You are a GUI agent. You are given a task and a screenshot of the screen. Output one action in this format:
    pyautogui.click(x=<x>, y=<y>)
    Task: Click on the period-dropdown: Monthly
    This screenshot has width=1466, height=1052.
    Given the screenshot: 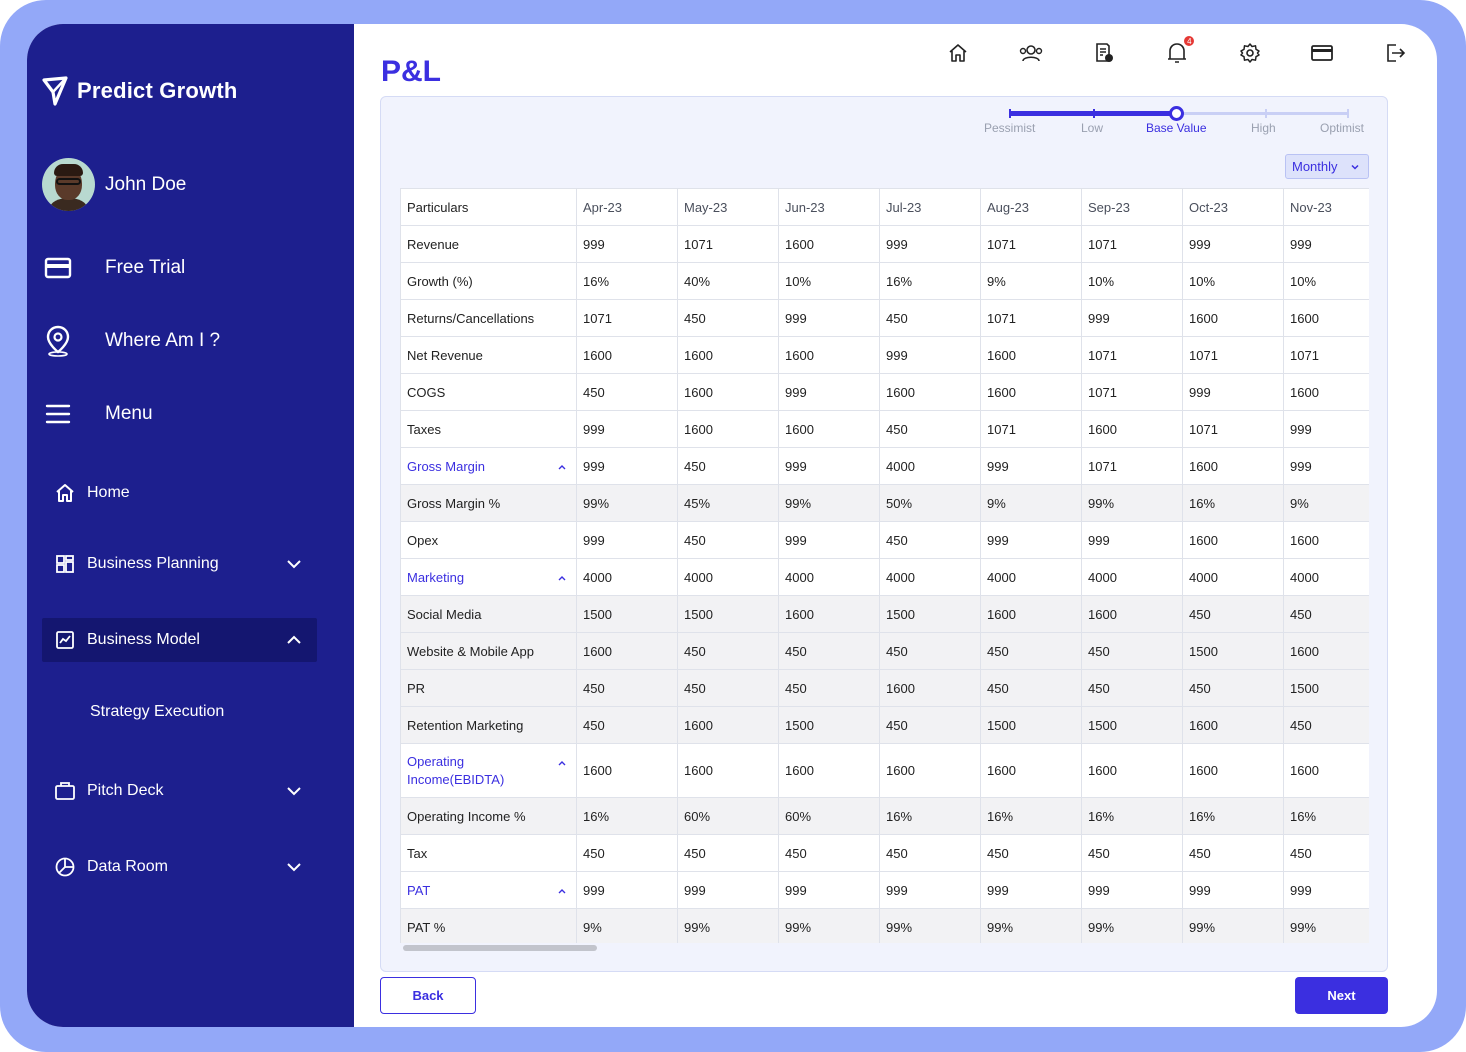 What is the action you would take?
    pyautogui.click(x=1327, y=166)
    